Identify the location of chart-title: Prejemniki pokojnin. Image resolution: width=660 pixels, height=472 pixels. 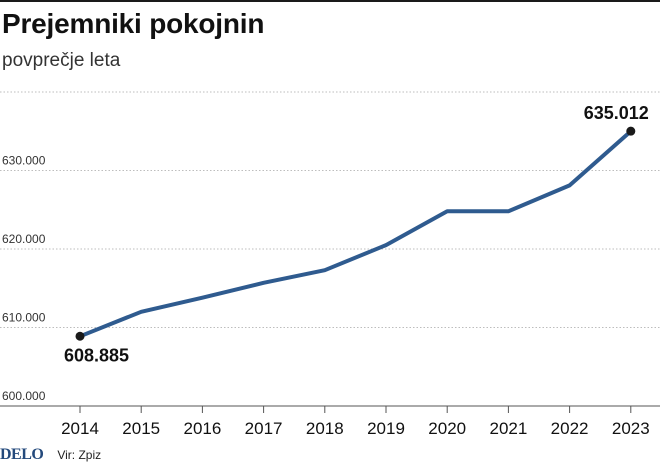
(133, 23).